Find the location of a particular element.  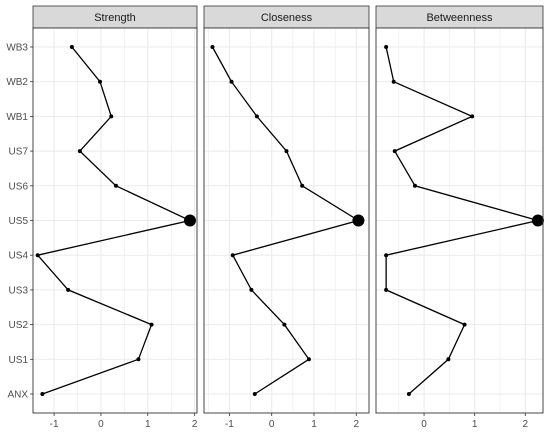

y-tick-label-us6: US6 is located at coordinates (19, 186).